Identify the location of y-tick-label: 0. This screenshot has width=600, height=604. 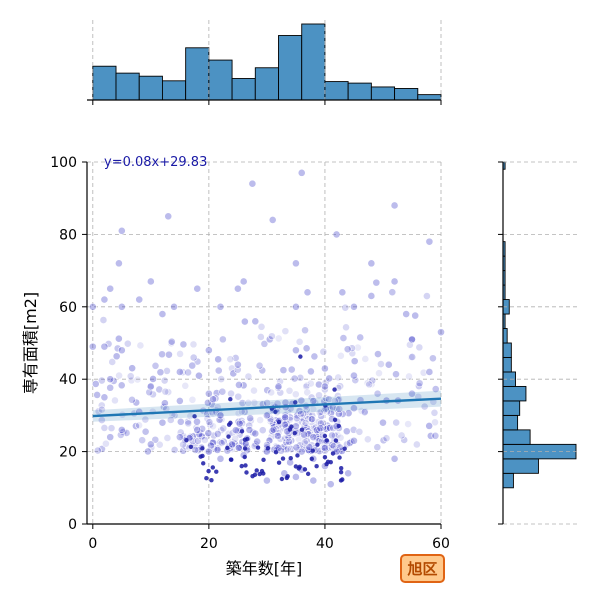
(72, 525).